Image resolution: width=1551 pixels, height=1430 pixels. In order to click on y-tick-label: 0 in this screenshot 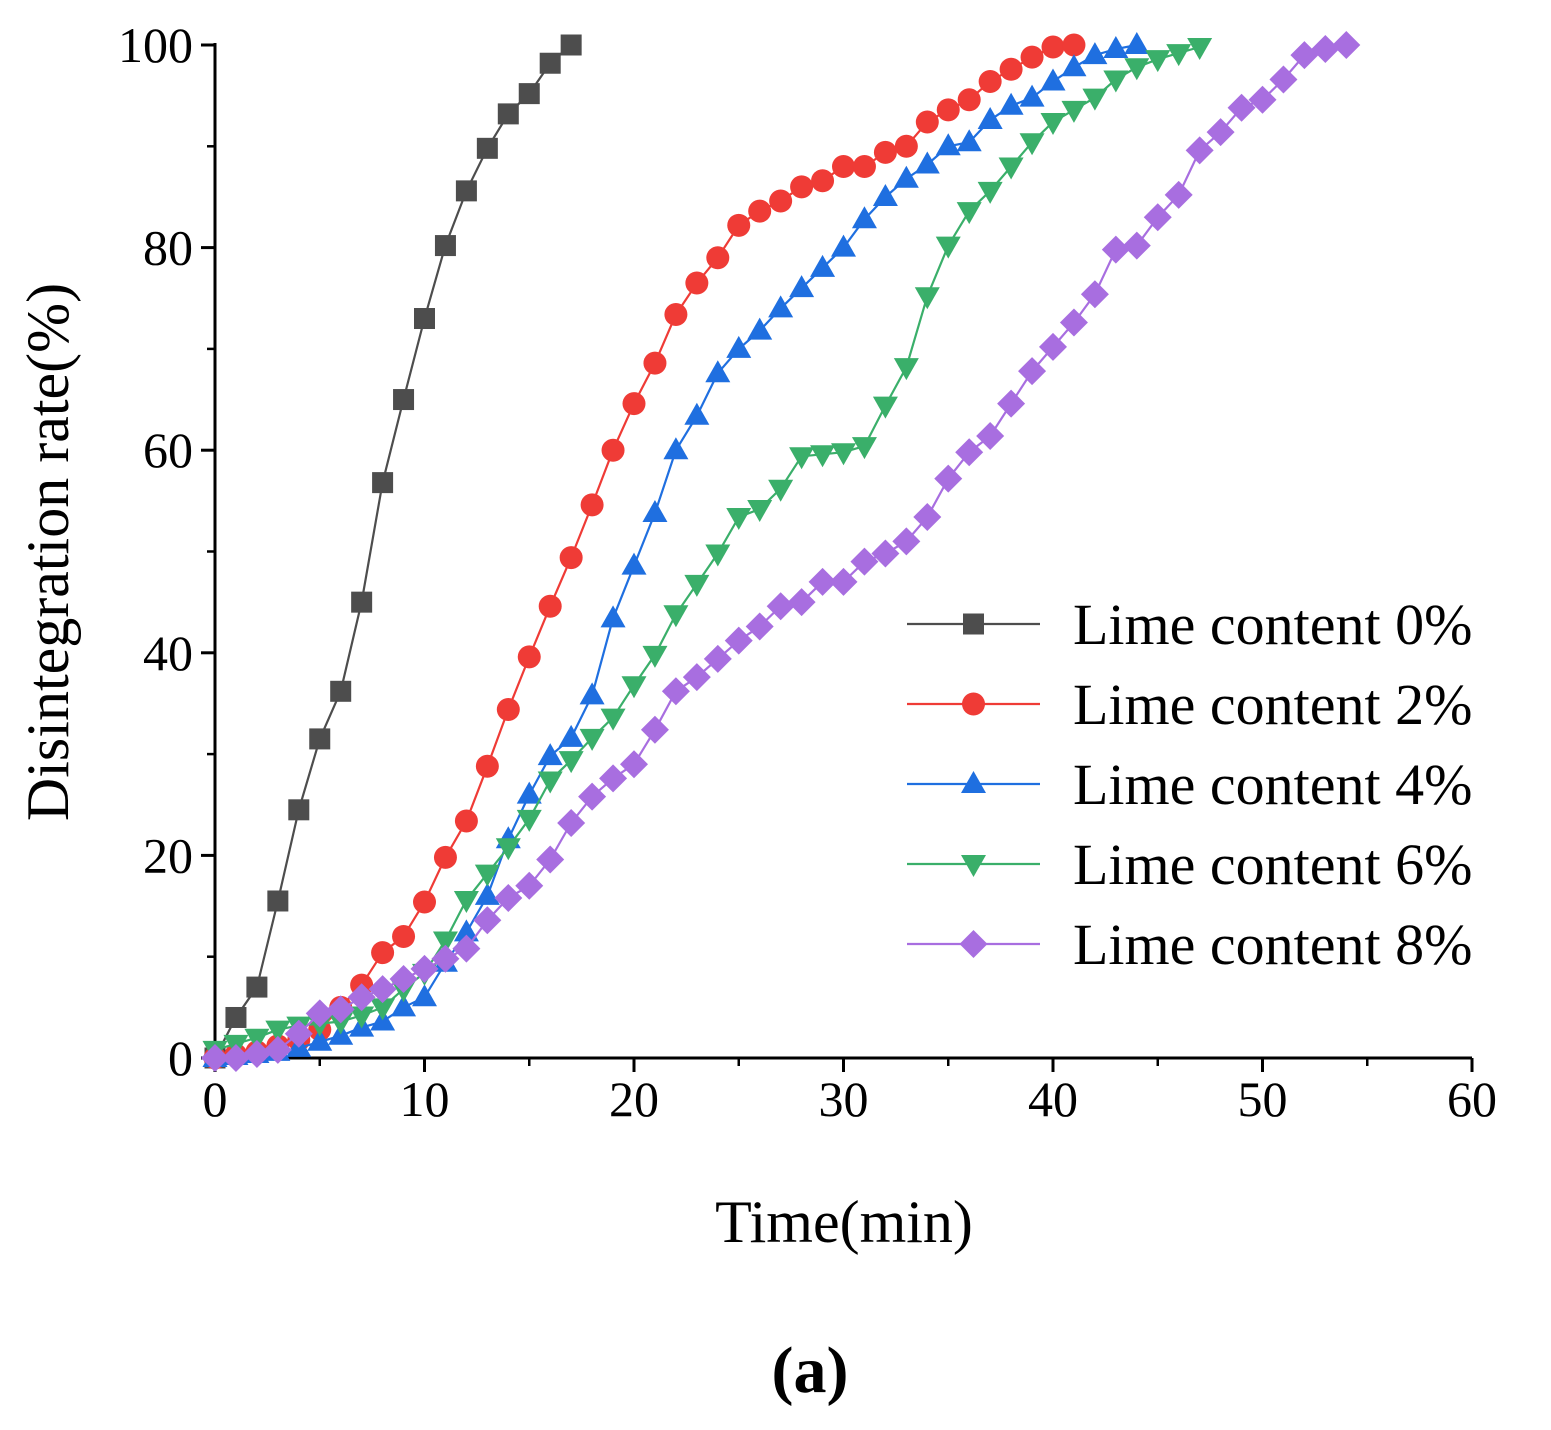, I will do `click(180, 1058)`.